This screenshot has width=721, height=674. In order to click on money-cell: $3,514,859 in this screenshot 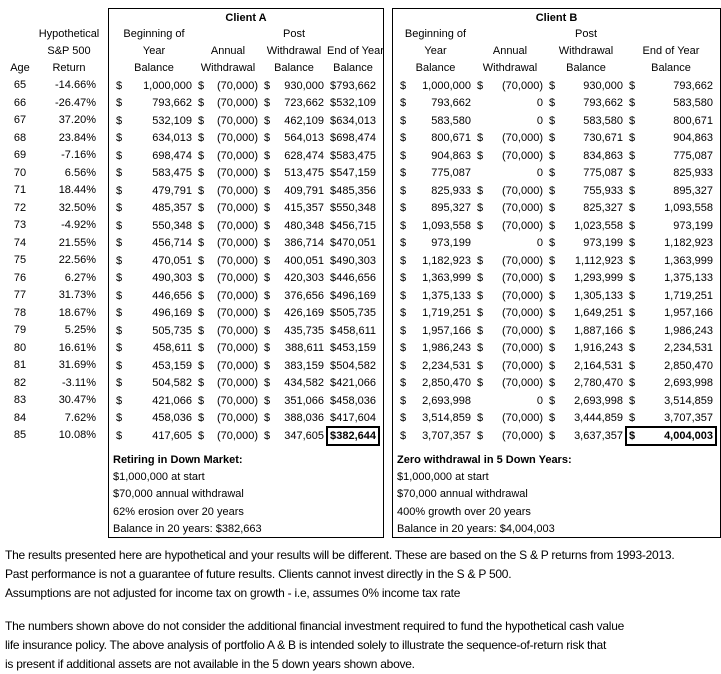, I will do `click(435, 419)`.